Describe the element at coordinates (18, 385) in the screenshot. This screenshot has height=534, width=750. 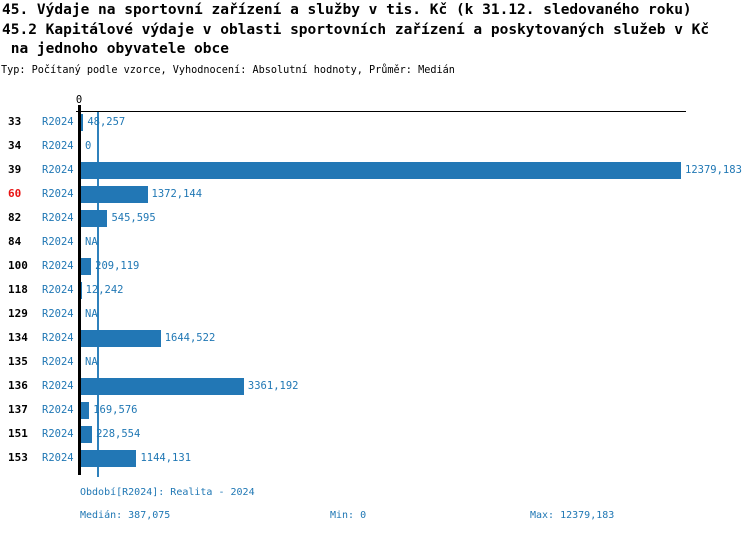
I see `row-category-label: 136` at that location.